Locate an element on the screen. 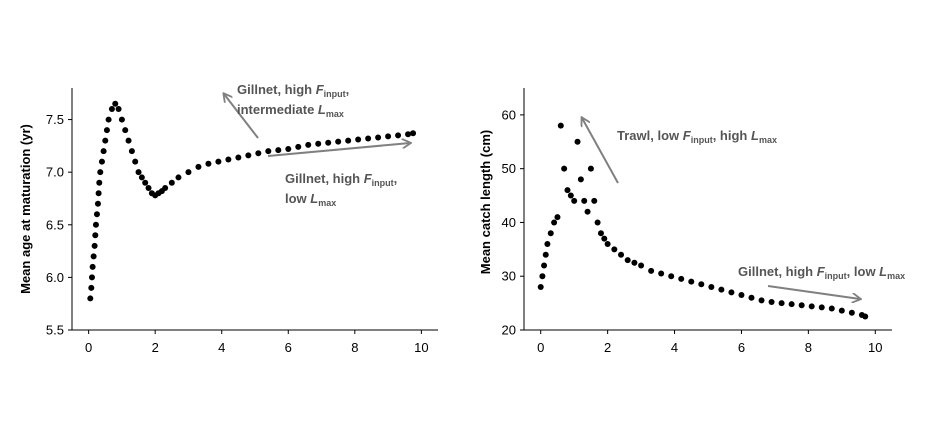 The height and width of the screenshot is (425, 948). right-ytick-label: 40 is located at coordinates (509, 222).